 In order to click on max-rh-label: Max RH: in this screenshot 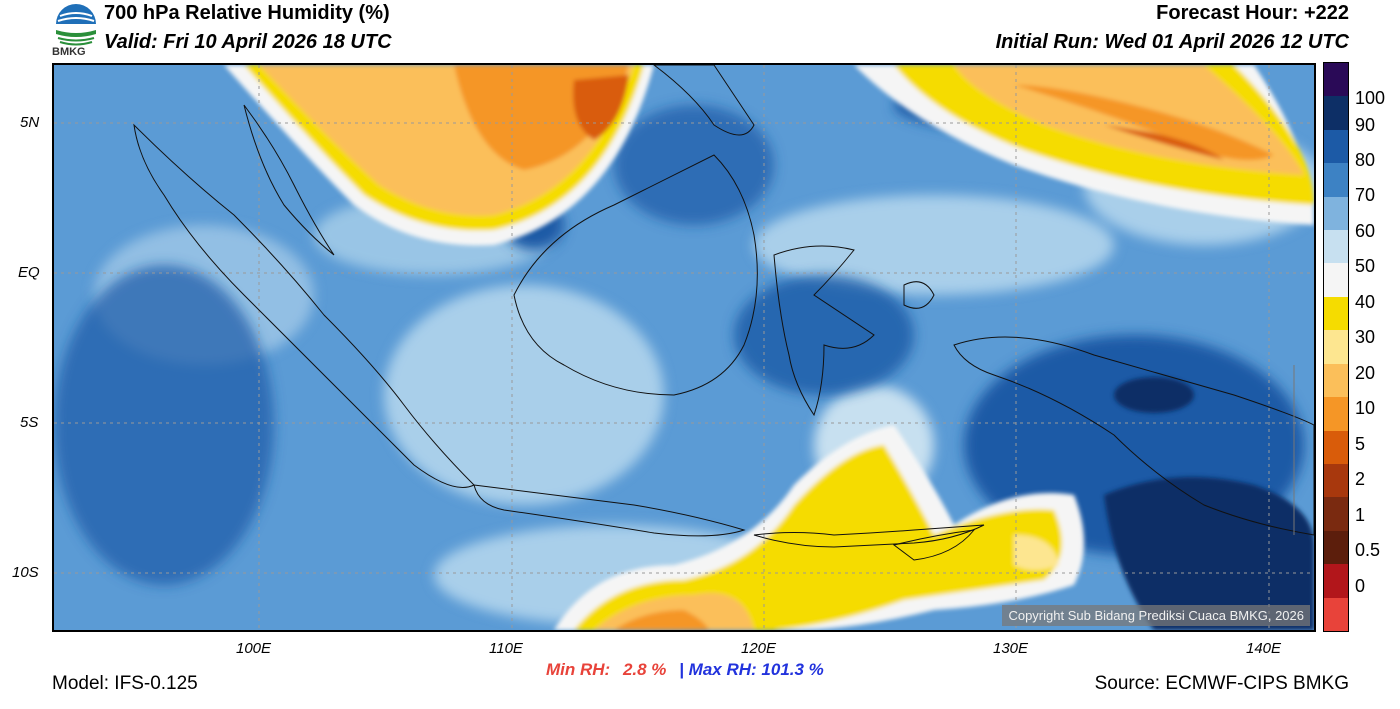, I will do `click(722, 669)`.